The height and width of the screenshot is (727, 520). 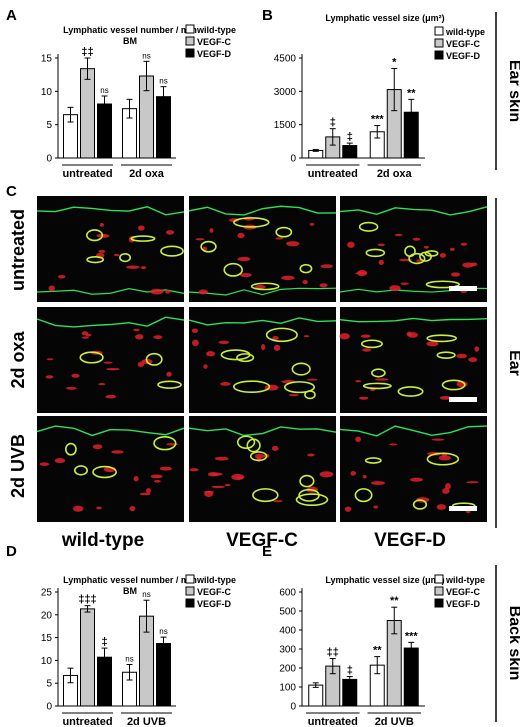 What do you see at coordinates (384, 18) in the screenshot?
I see `chart-b-title: Lymphatic vessel size (μm²)` at bounding box center [384, 18].